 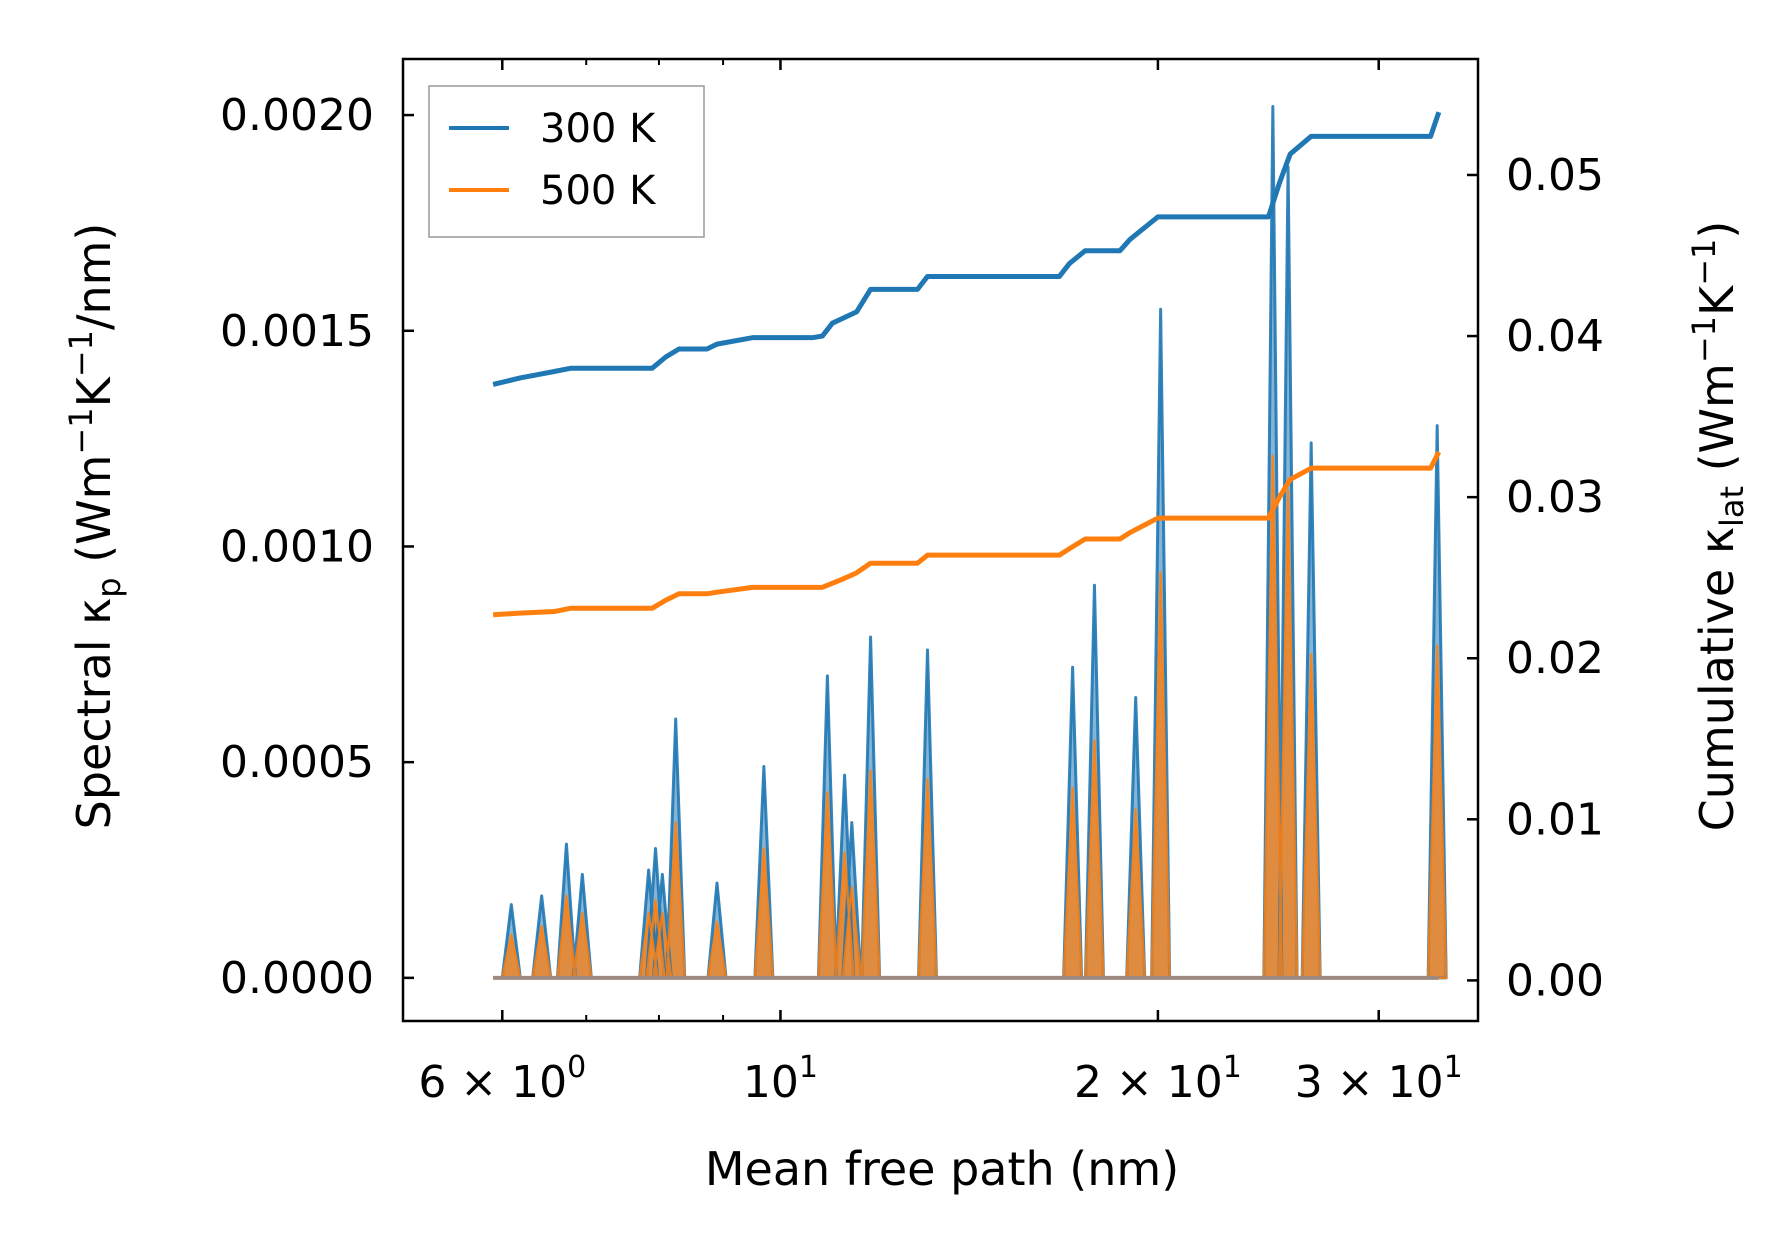 I want to click on y-right-tick-label: 0.04, so click(x=1555, y=336).